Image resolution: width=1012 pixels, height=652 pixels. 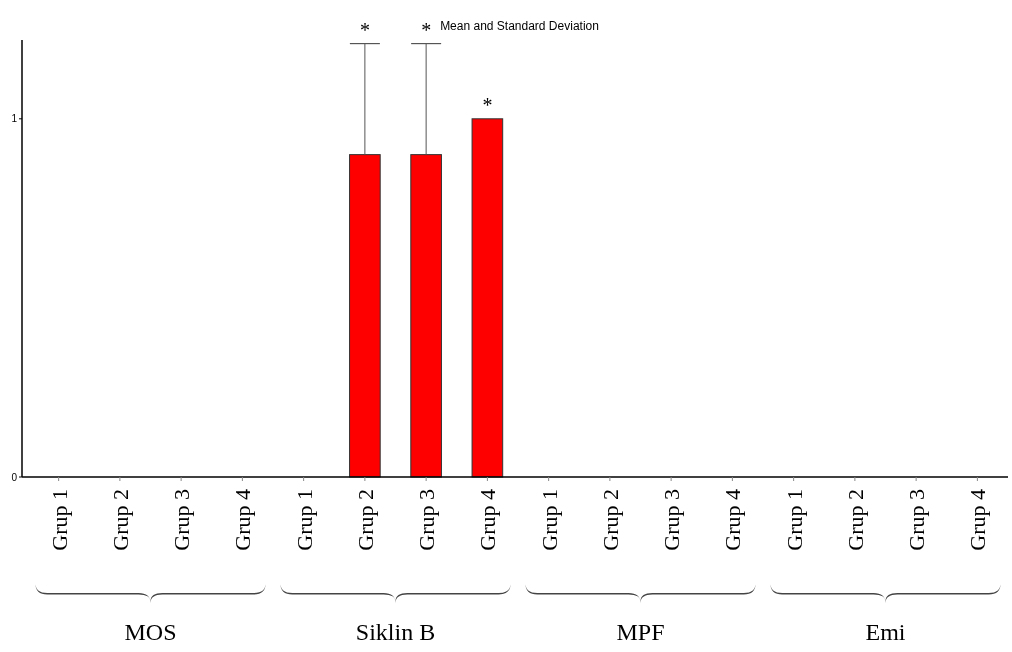 What do you see at coordinates (14, 477) in the screenshot?
I see `y-tick-label: 0` at bounding box center [14, 477].